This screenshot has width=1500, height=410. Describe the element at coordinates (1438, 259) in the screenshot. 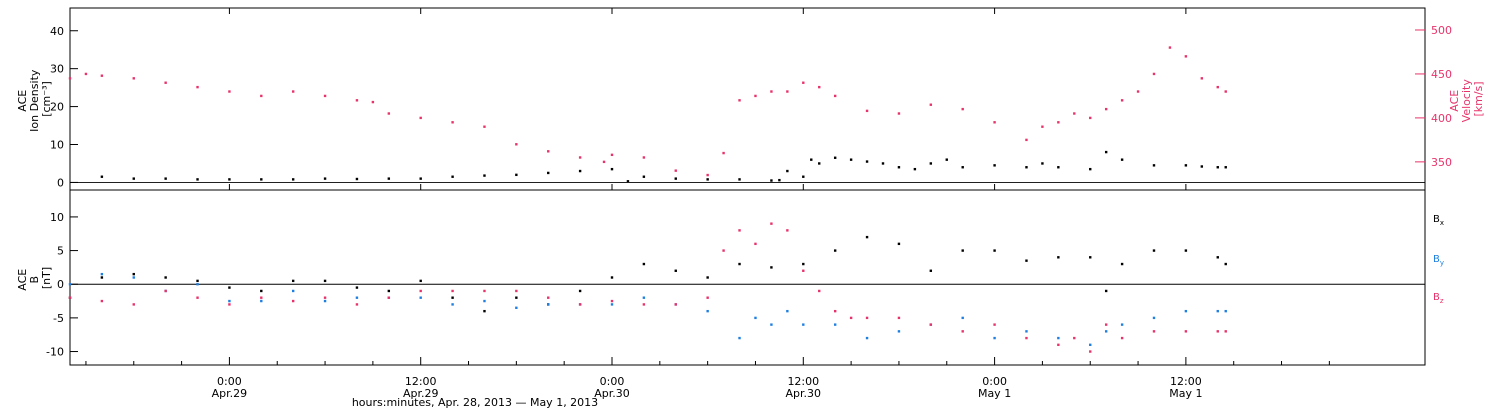

I see `field-legend: Bx By Bz` at that location.